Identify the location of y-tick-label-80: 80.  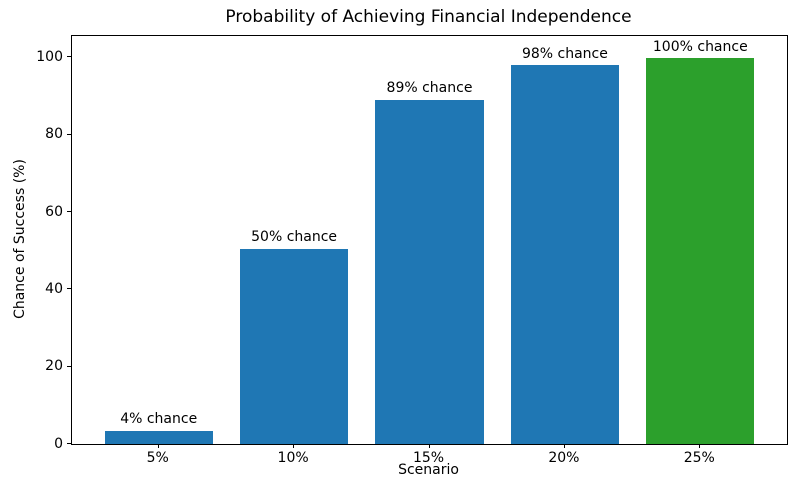
(54, 134).